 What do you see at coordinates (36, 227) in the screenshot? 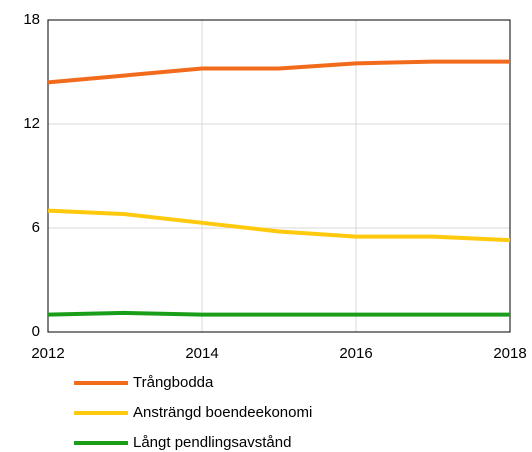
I see `y-tick-label: 6` at bounding box center [36, 227].